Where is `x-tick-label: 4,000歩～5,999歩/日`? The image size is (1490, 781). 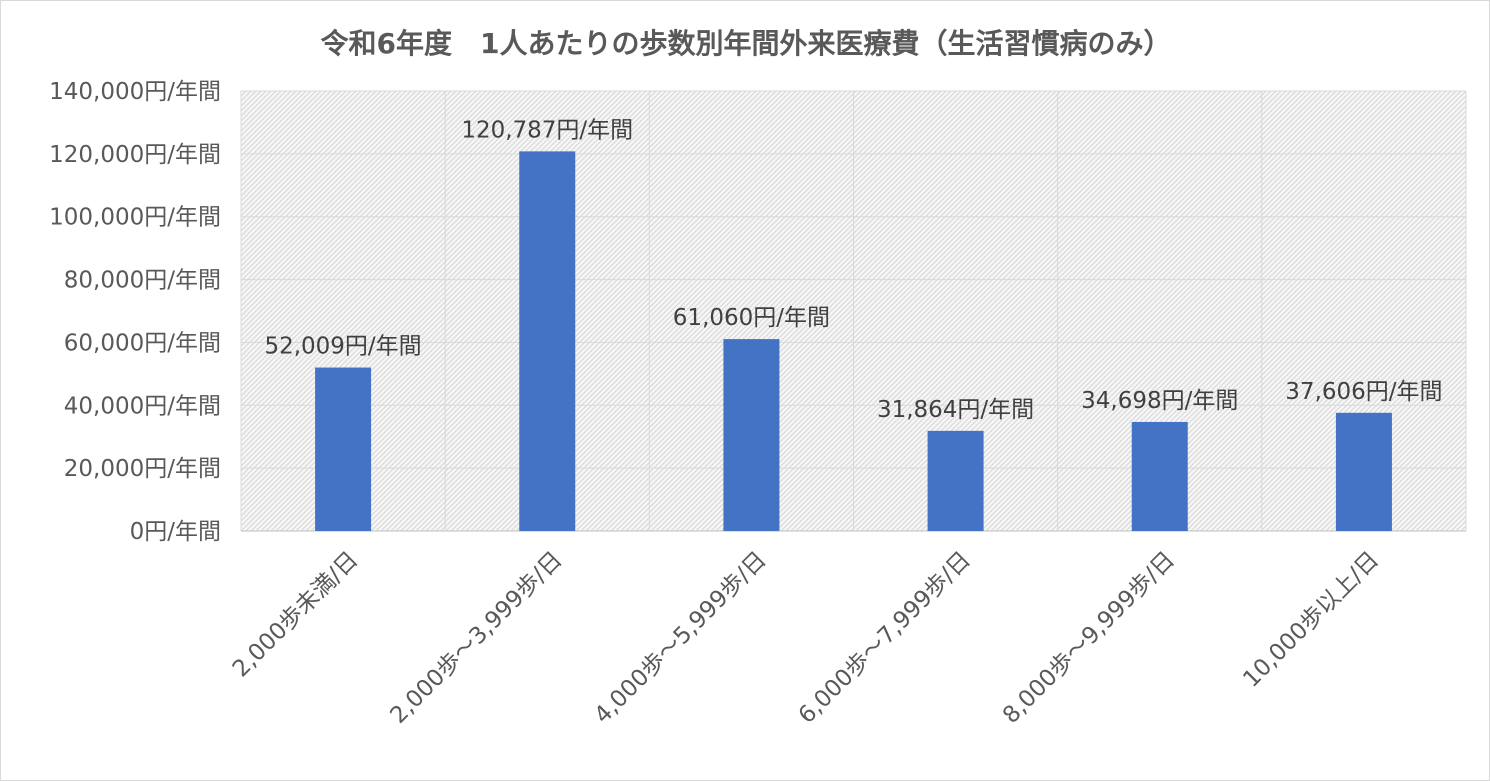 x-tick-label: 4,000歩～5,999歩/日 is located at coordinates (681, 638).